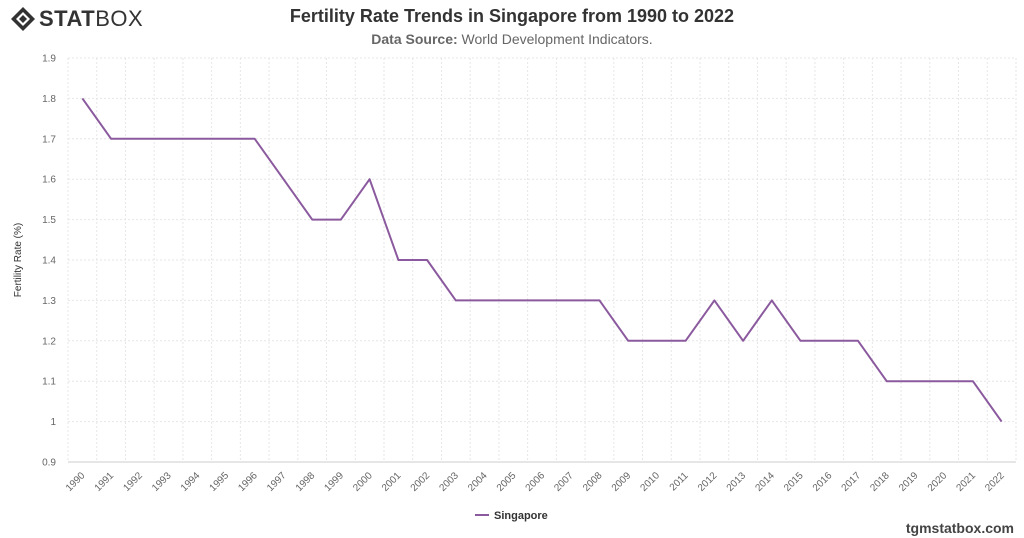 The height and width of the screenshot is (538, 1024). What do you see at coordinates (49, 463) in the screenshot?
I see `y-tick-label: 0.9` at bounding box center [49, 463].